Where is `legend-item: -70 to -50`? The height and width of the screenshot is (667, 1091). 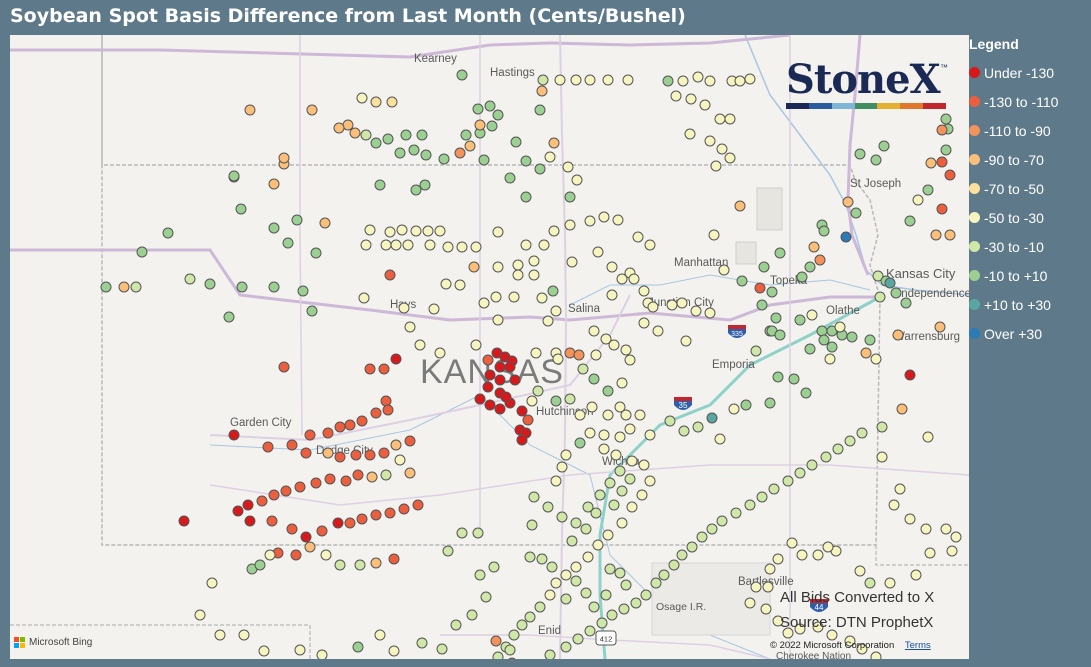
legend-item: -70 to -50 is located at coordinates (1030, 188).